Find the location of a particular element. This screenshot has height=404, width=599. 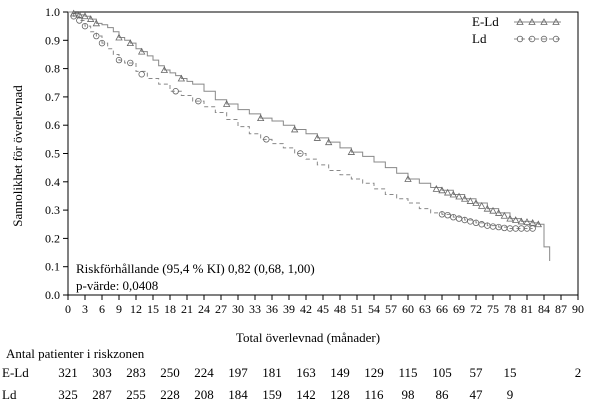

x-tick-label: 81 is located at coordinates (527, 309).